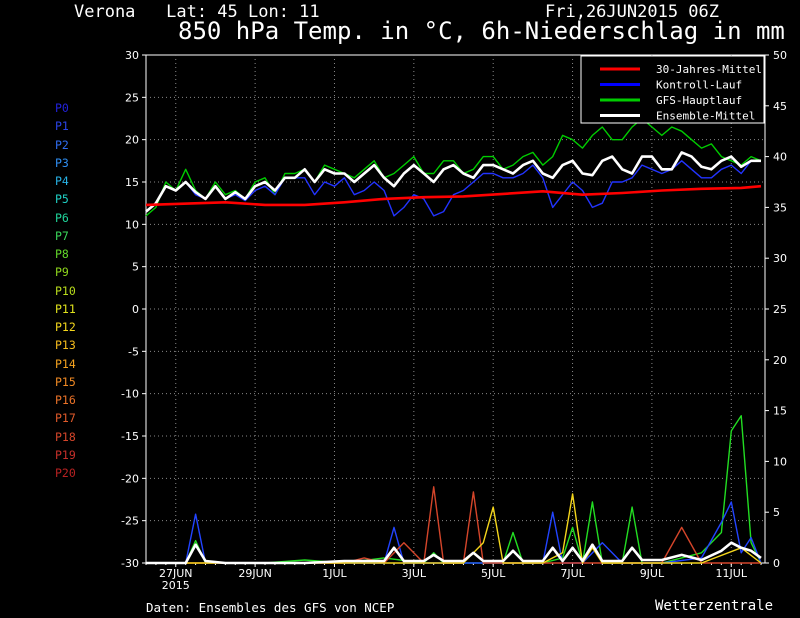 The image size is (800, 618). Describe the element at coordinates (65, 418) in the screenshot. I see `member-label-p17: P17` at that location.